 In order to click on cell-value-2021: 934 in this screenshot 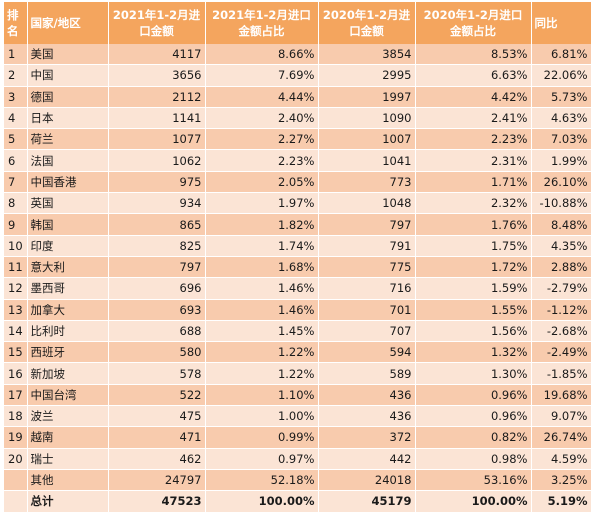, I will do `click(157, 203)`.